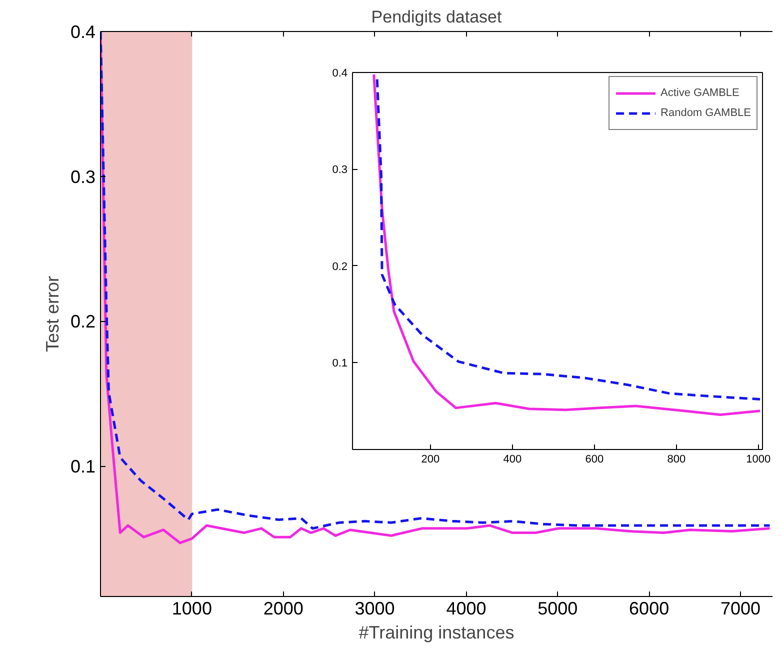  What do you see at coordinates (52, 314) in the screenshot?
I see `y-axis-title: Test error` at bounding box center [52, 314].